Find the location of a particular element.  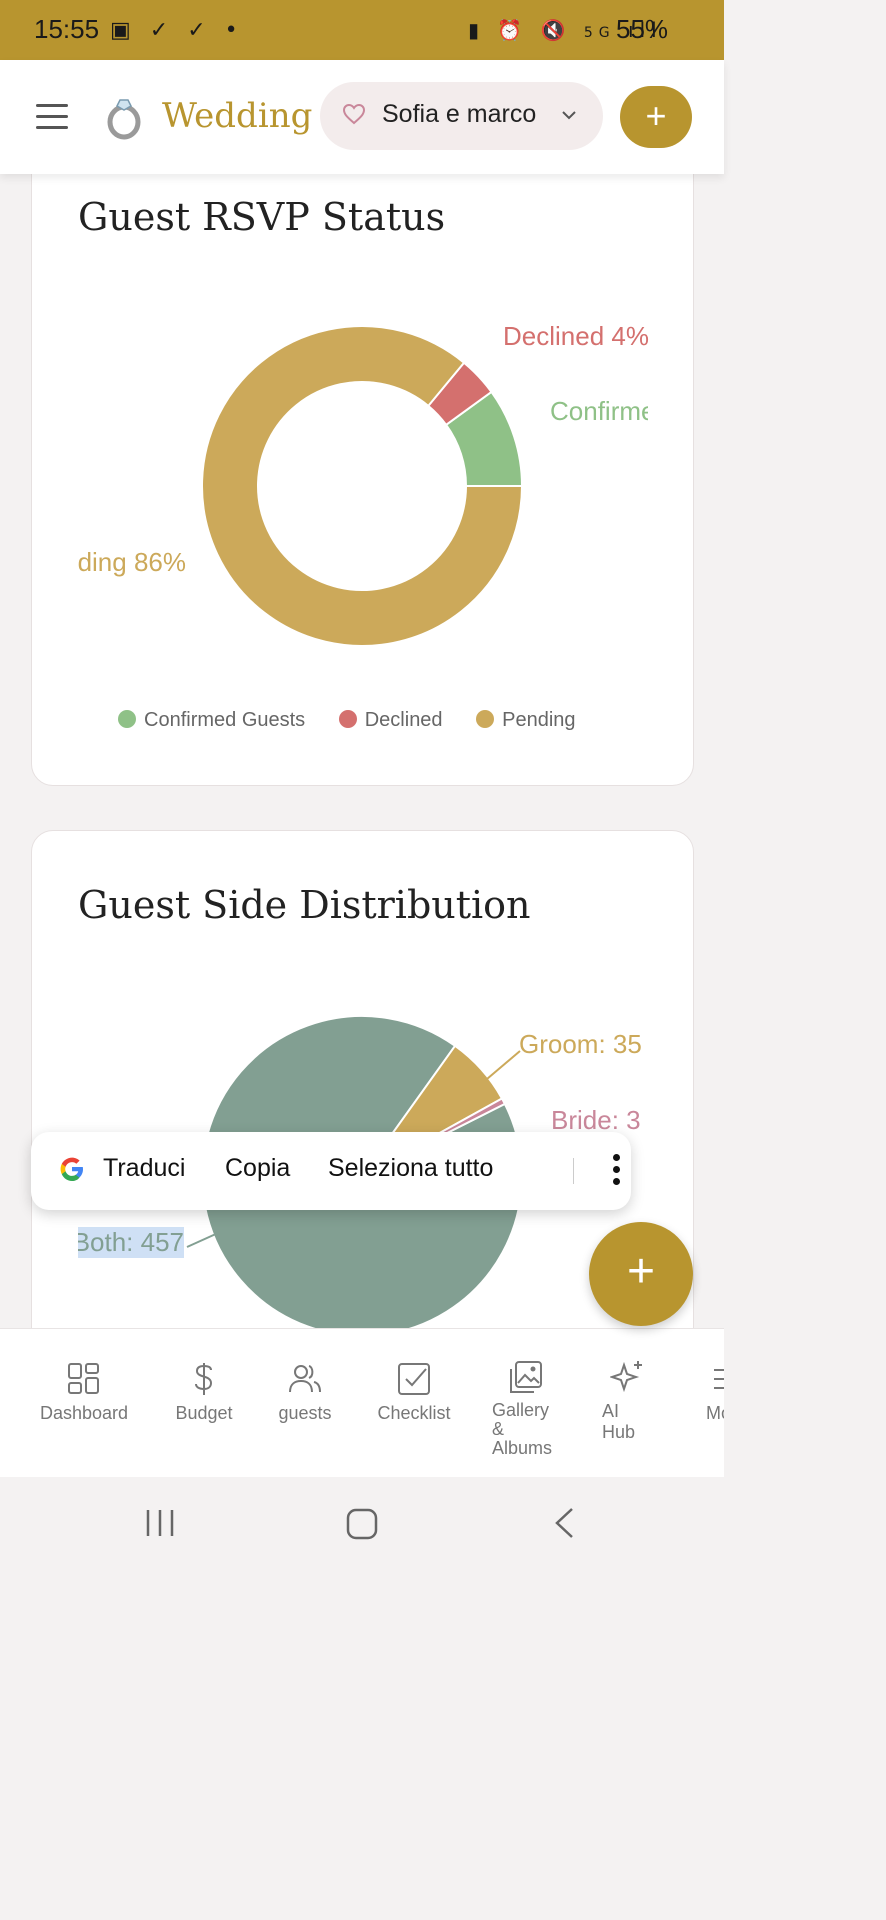

chevron-down-icon is located at coordinates (569, 115).